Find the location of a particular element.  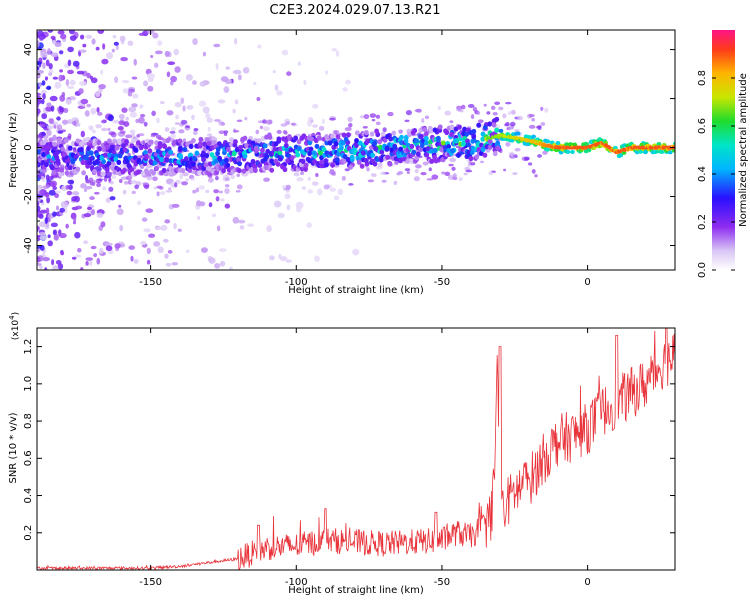

colorbar-label: Normalized spectral amplitude is located at coordinates (743, 150).